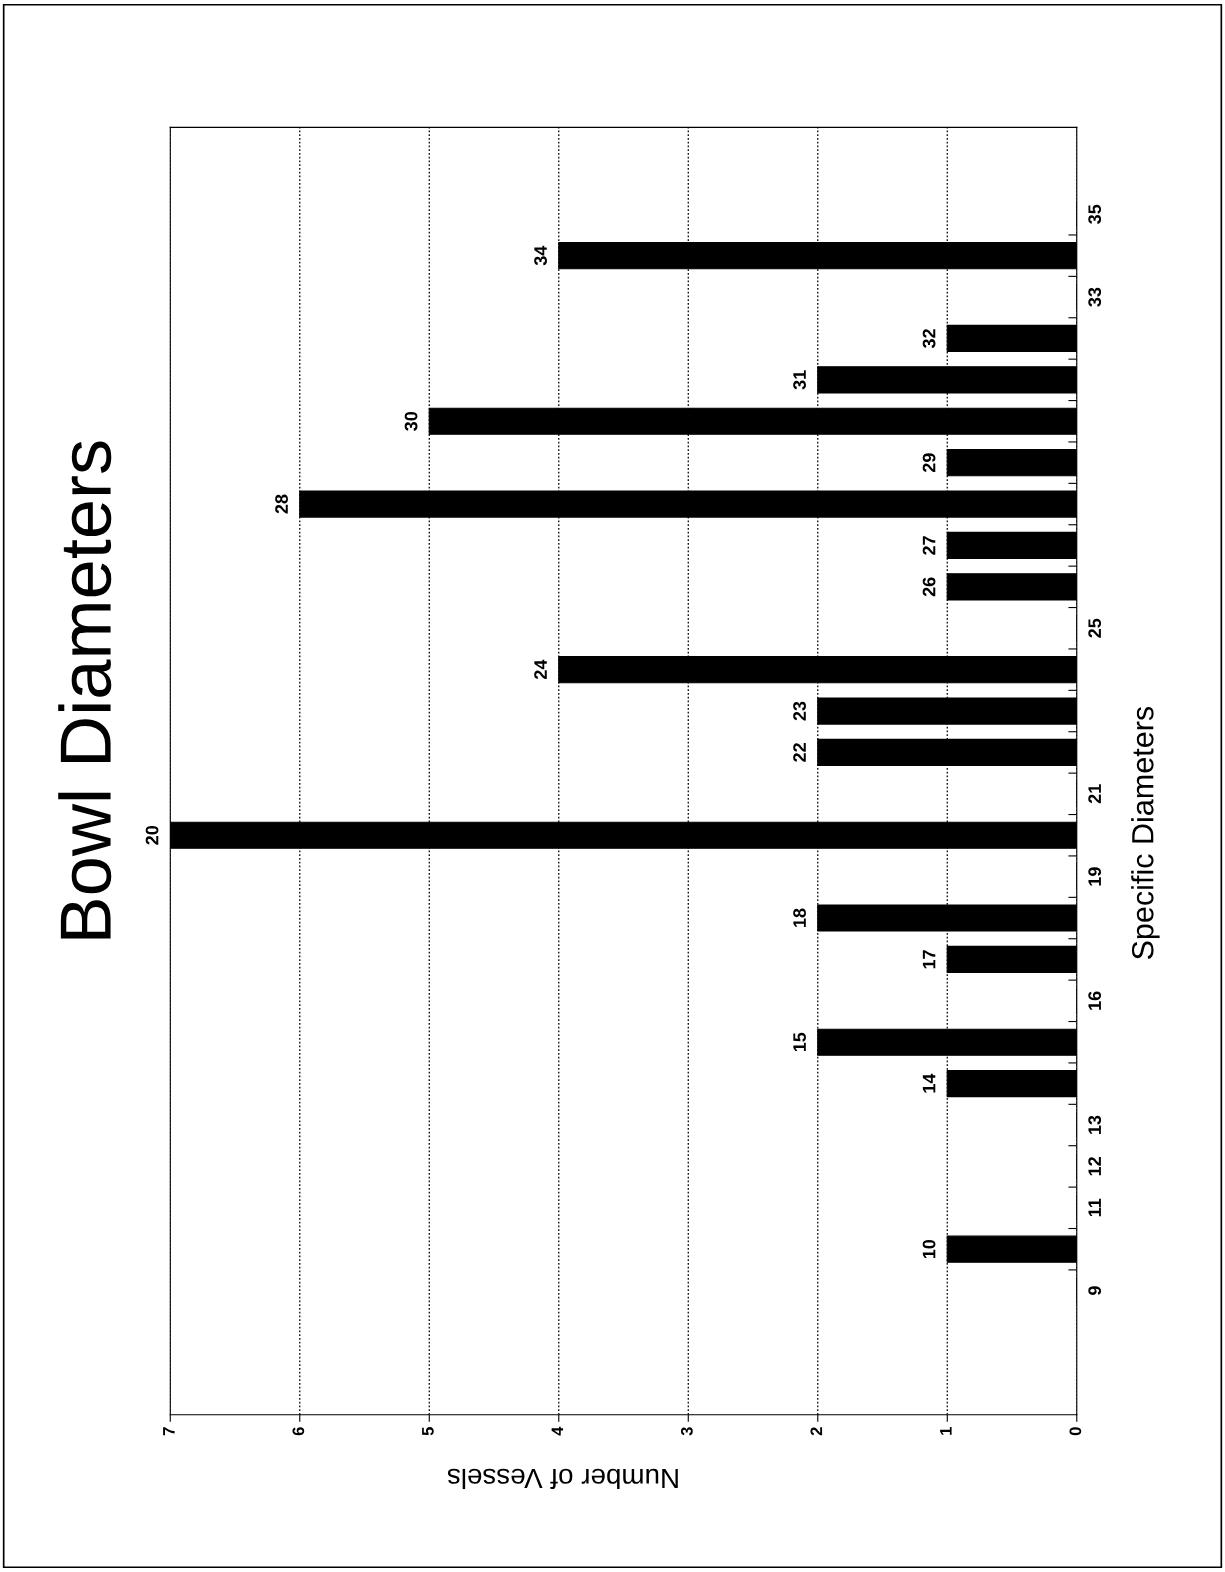 This screenshot has height=1572, width=1225. I want to click on y-tick-label: 10, so click(929, 1249).